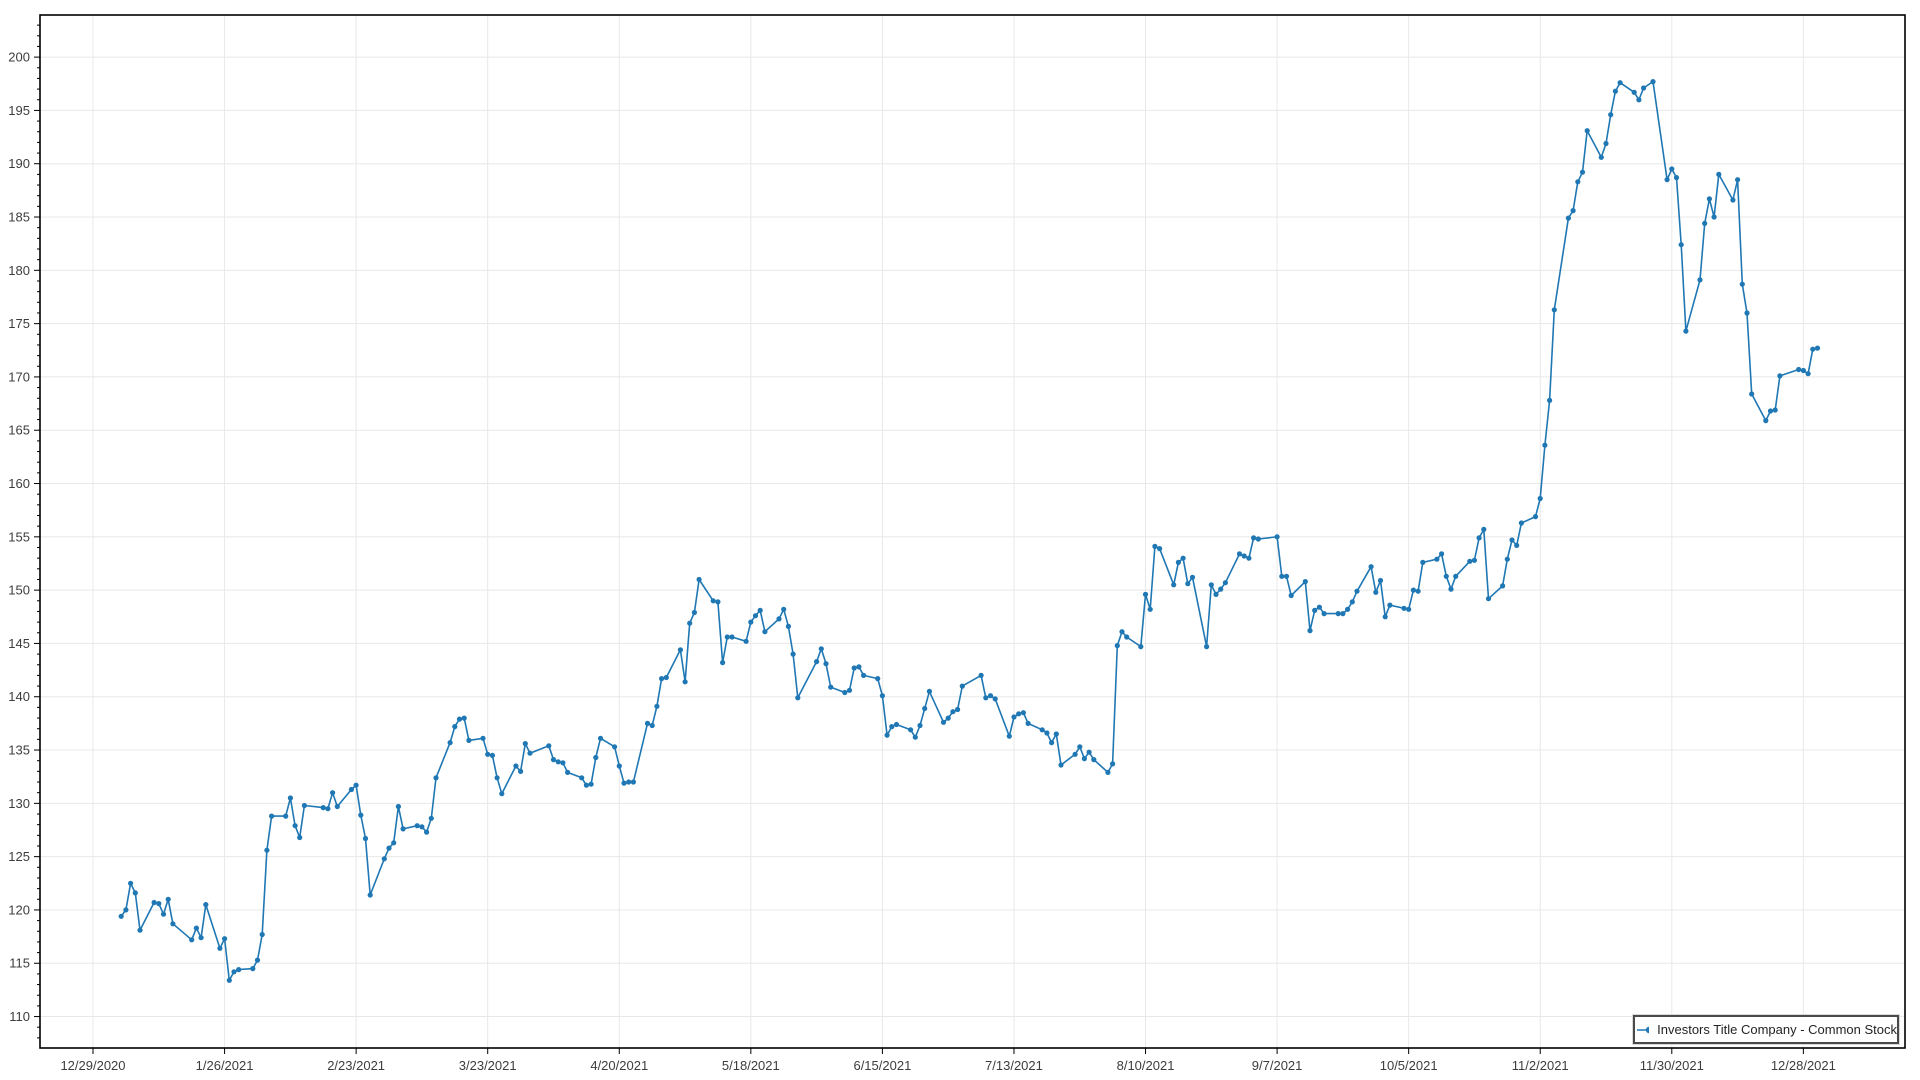 Image resolution: width=1920 pixels, height=1080 pixels. I want to click on x-tick-label: 11/30/2021, so click(1672, 1065).